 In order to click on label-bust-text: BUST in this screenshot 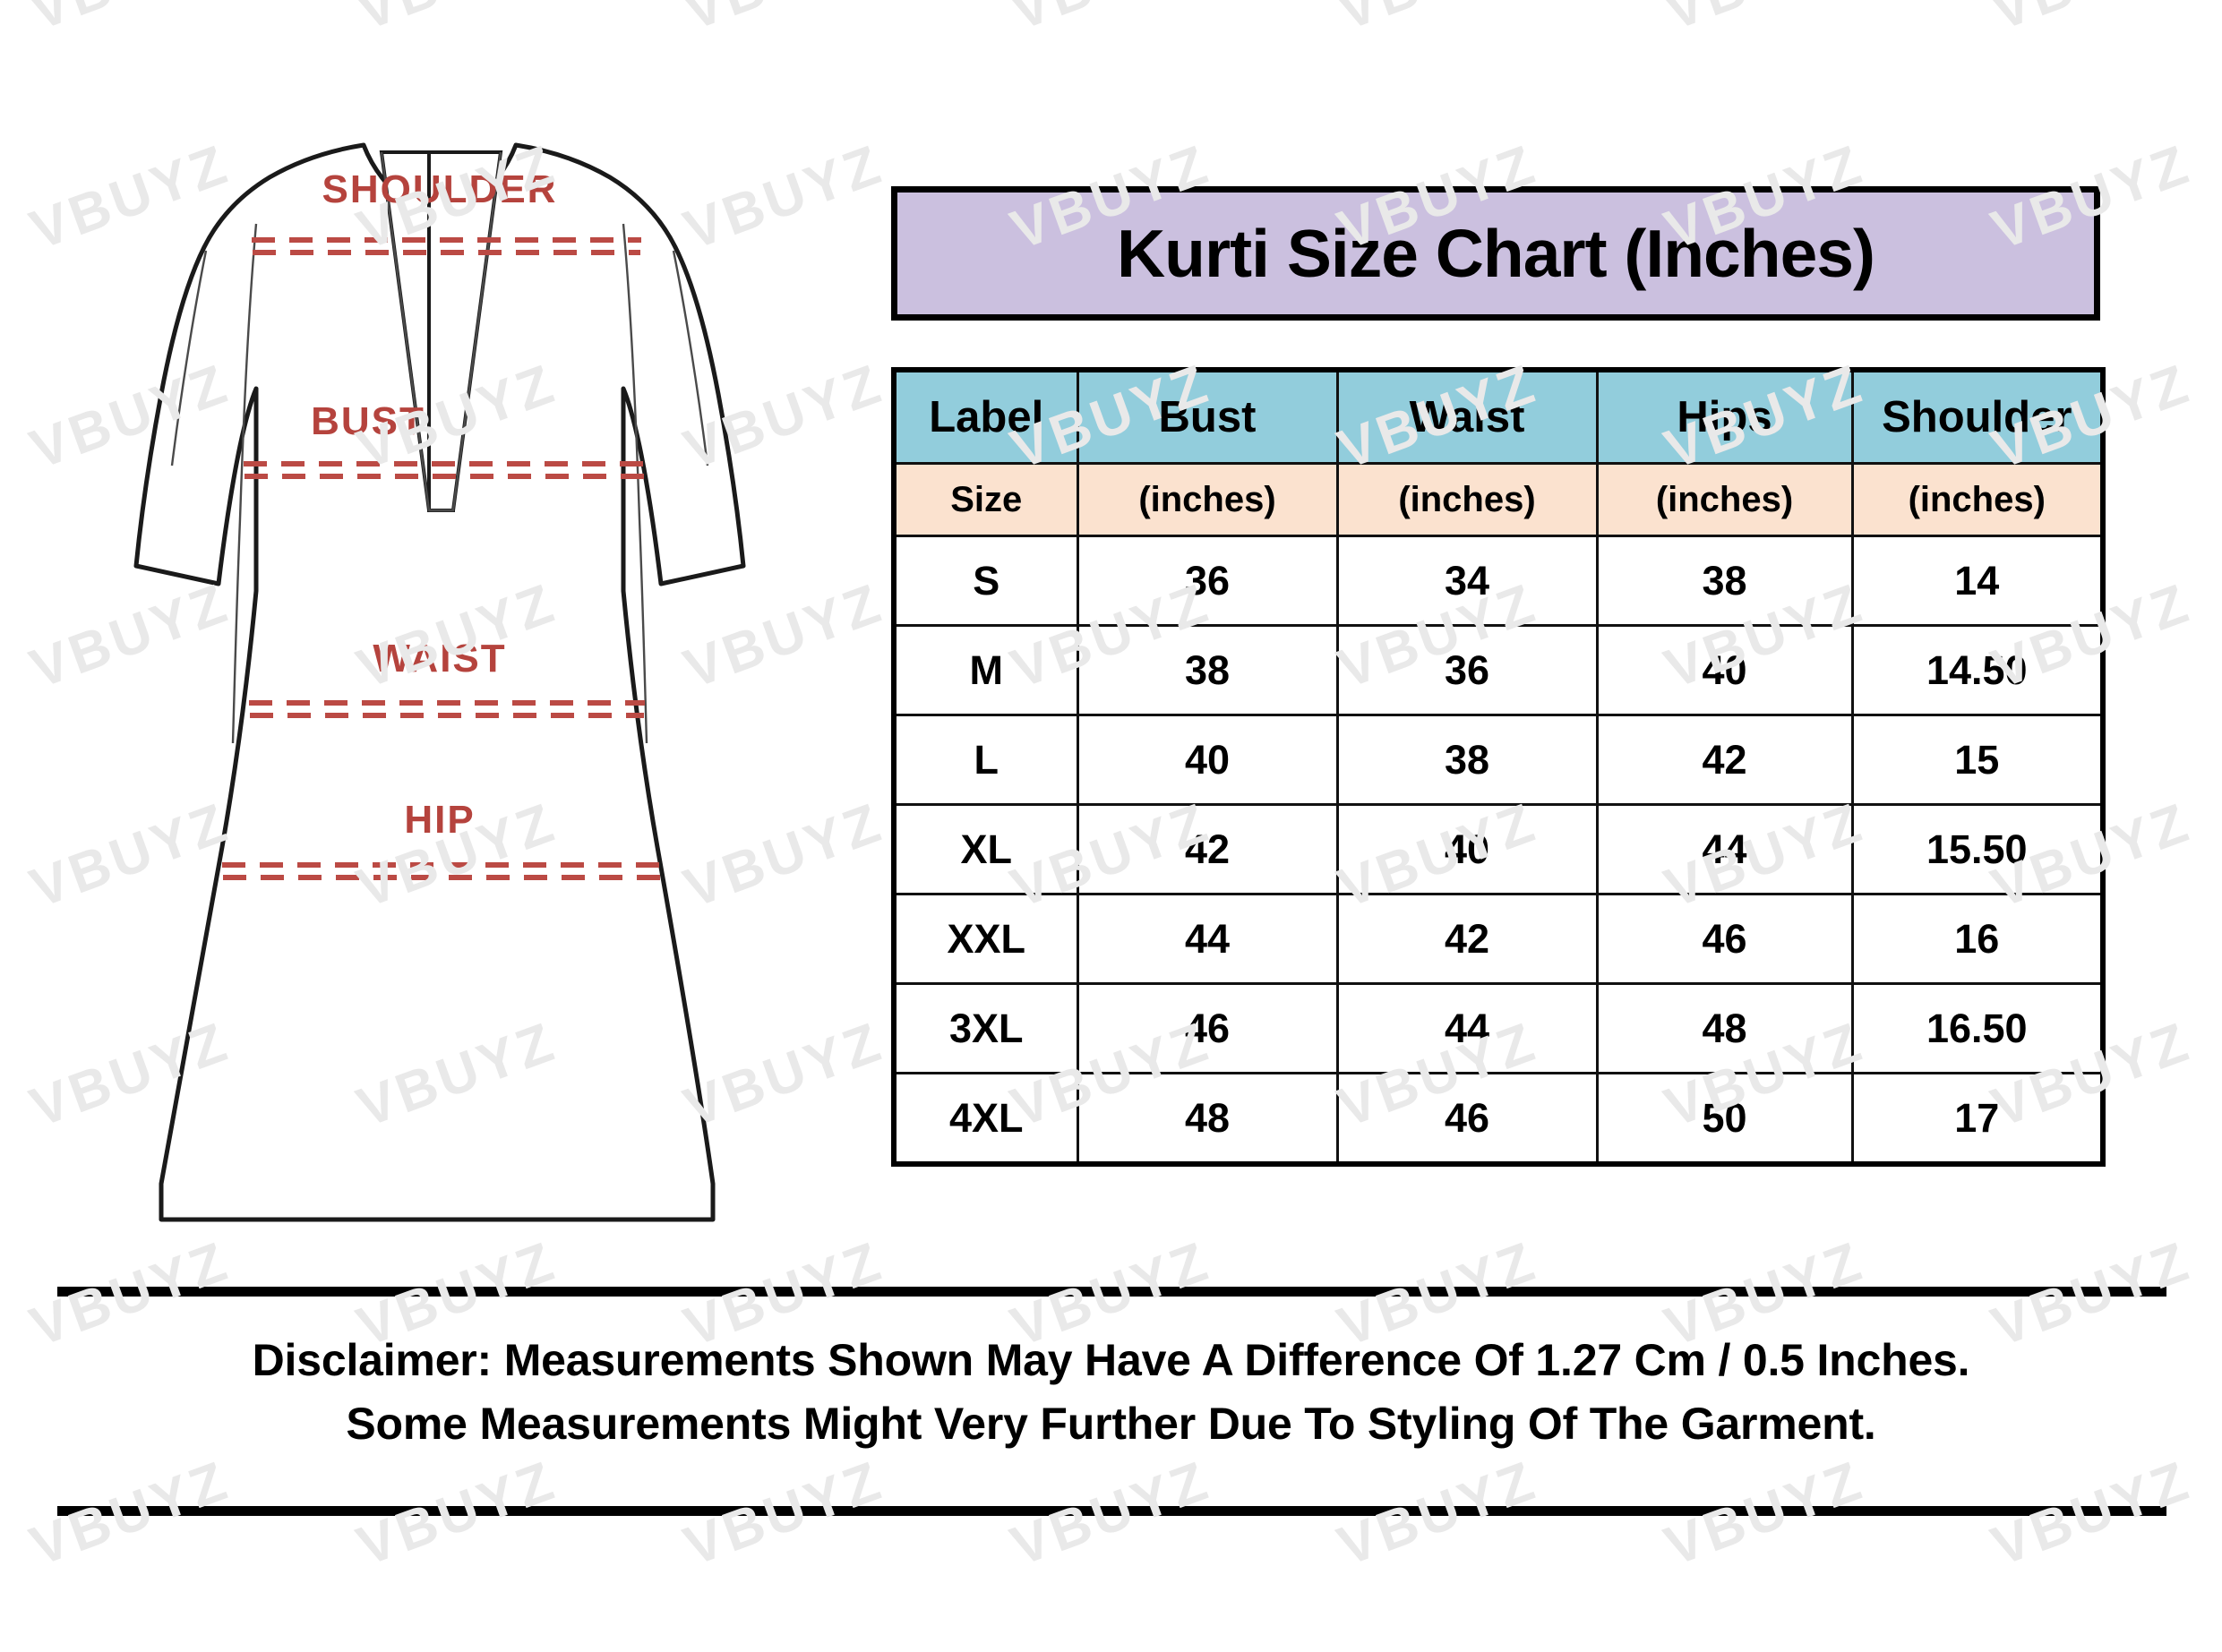, I will do `click(368, 421)`.